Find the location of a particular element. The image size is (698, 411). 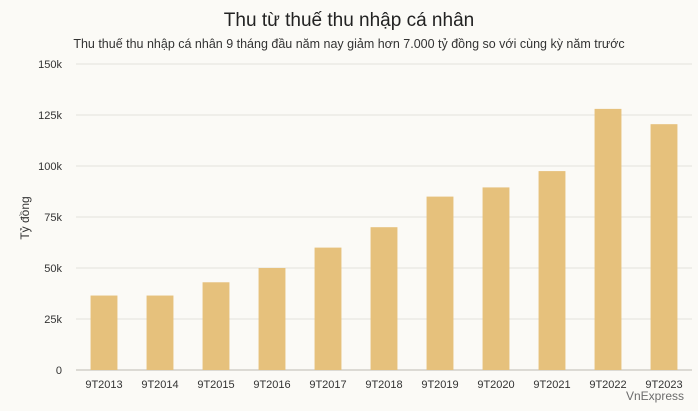

x-tick-label: 9T2021 is located at coordinates (551, 385).